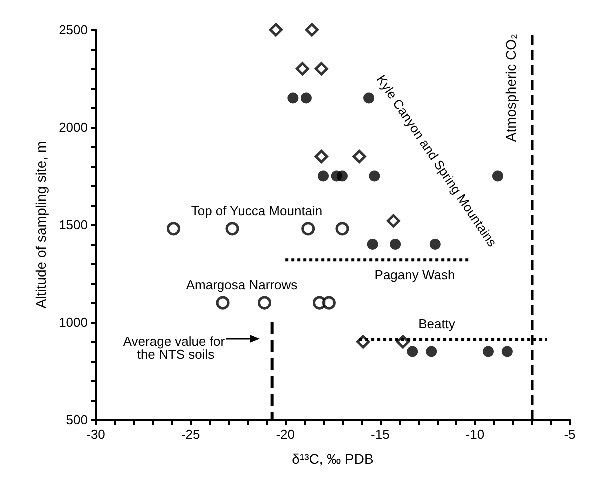  Describe the element at coordinates (380, 434) in the screenshot. I see `x-tick-label: -15` at that location.